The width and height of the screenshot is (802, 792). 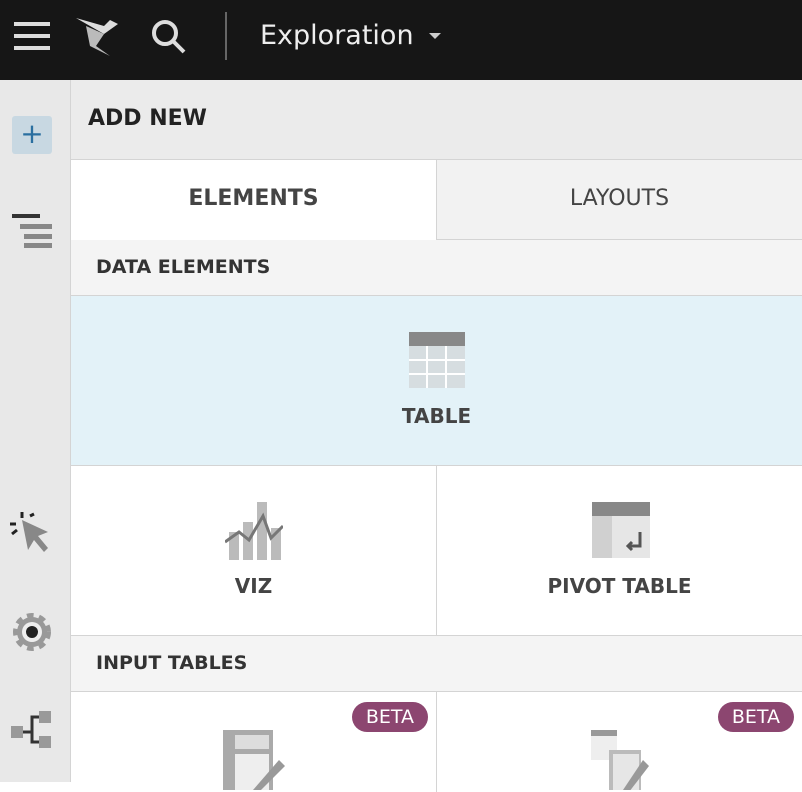 What do you see at coordinates (254, 531) in the screenshot?
I see `viz-icon` at bounding box center [254, 531].